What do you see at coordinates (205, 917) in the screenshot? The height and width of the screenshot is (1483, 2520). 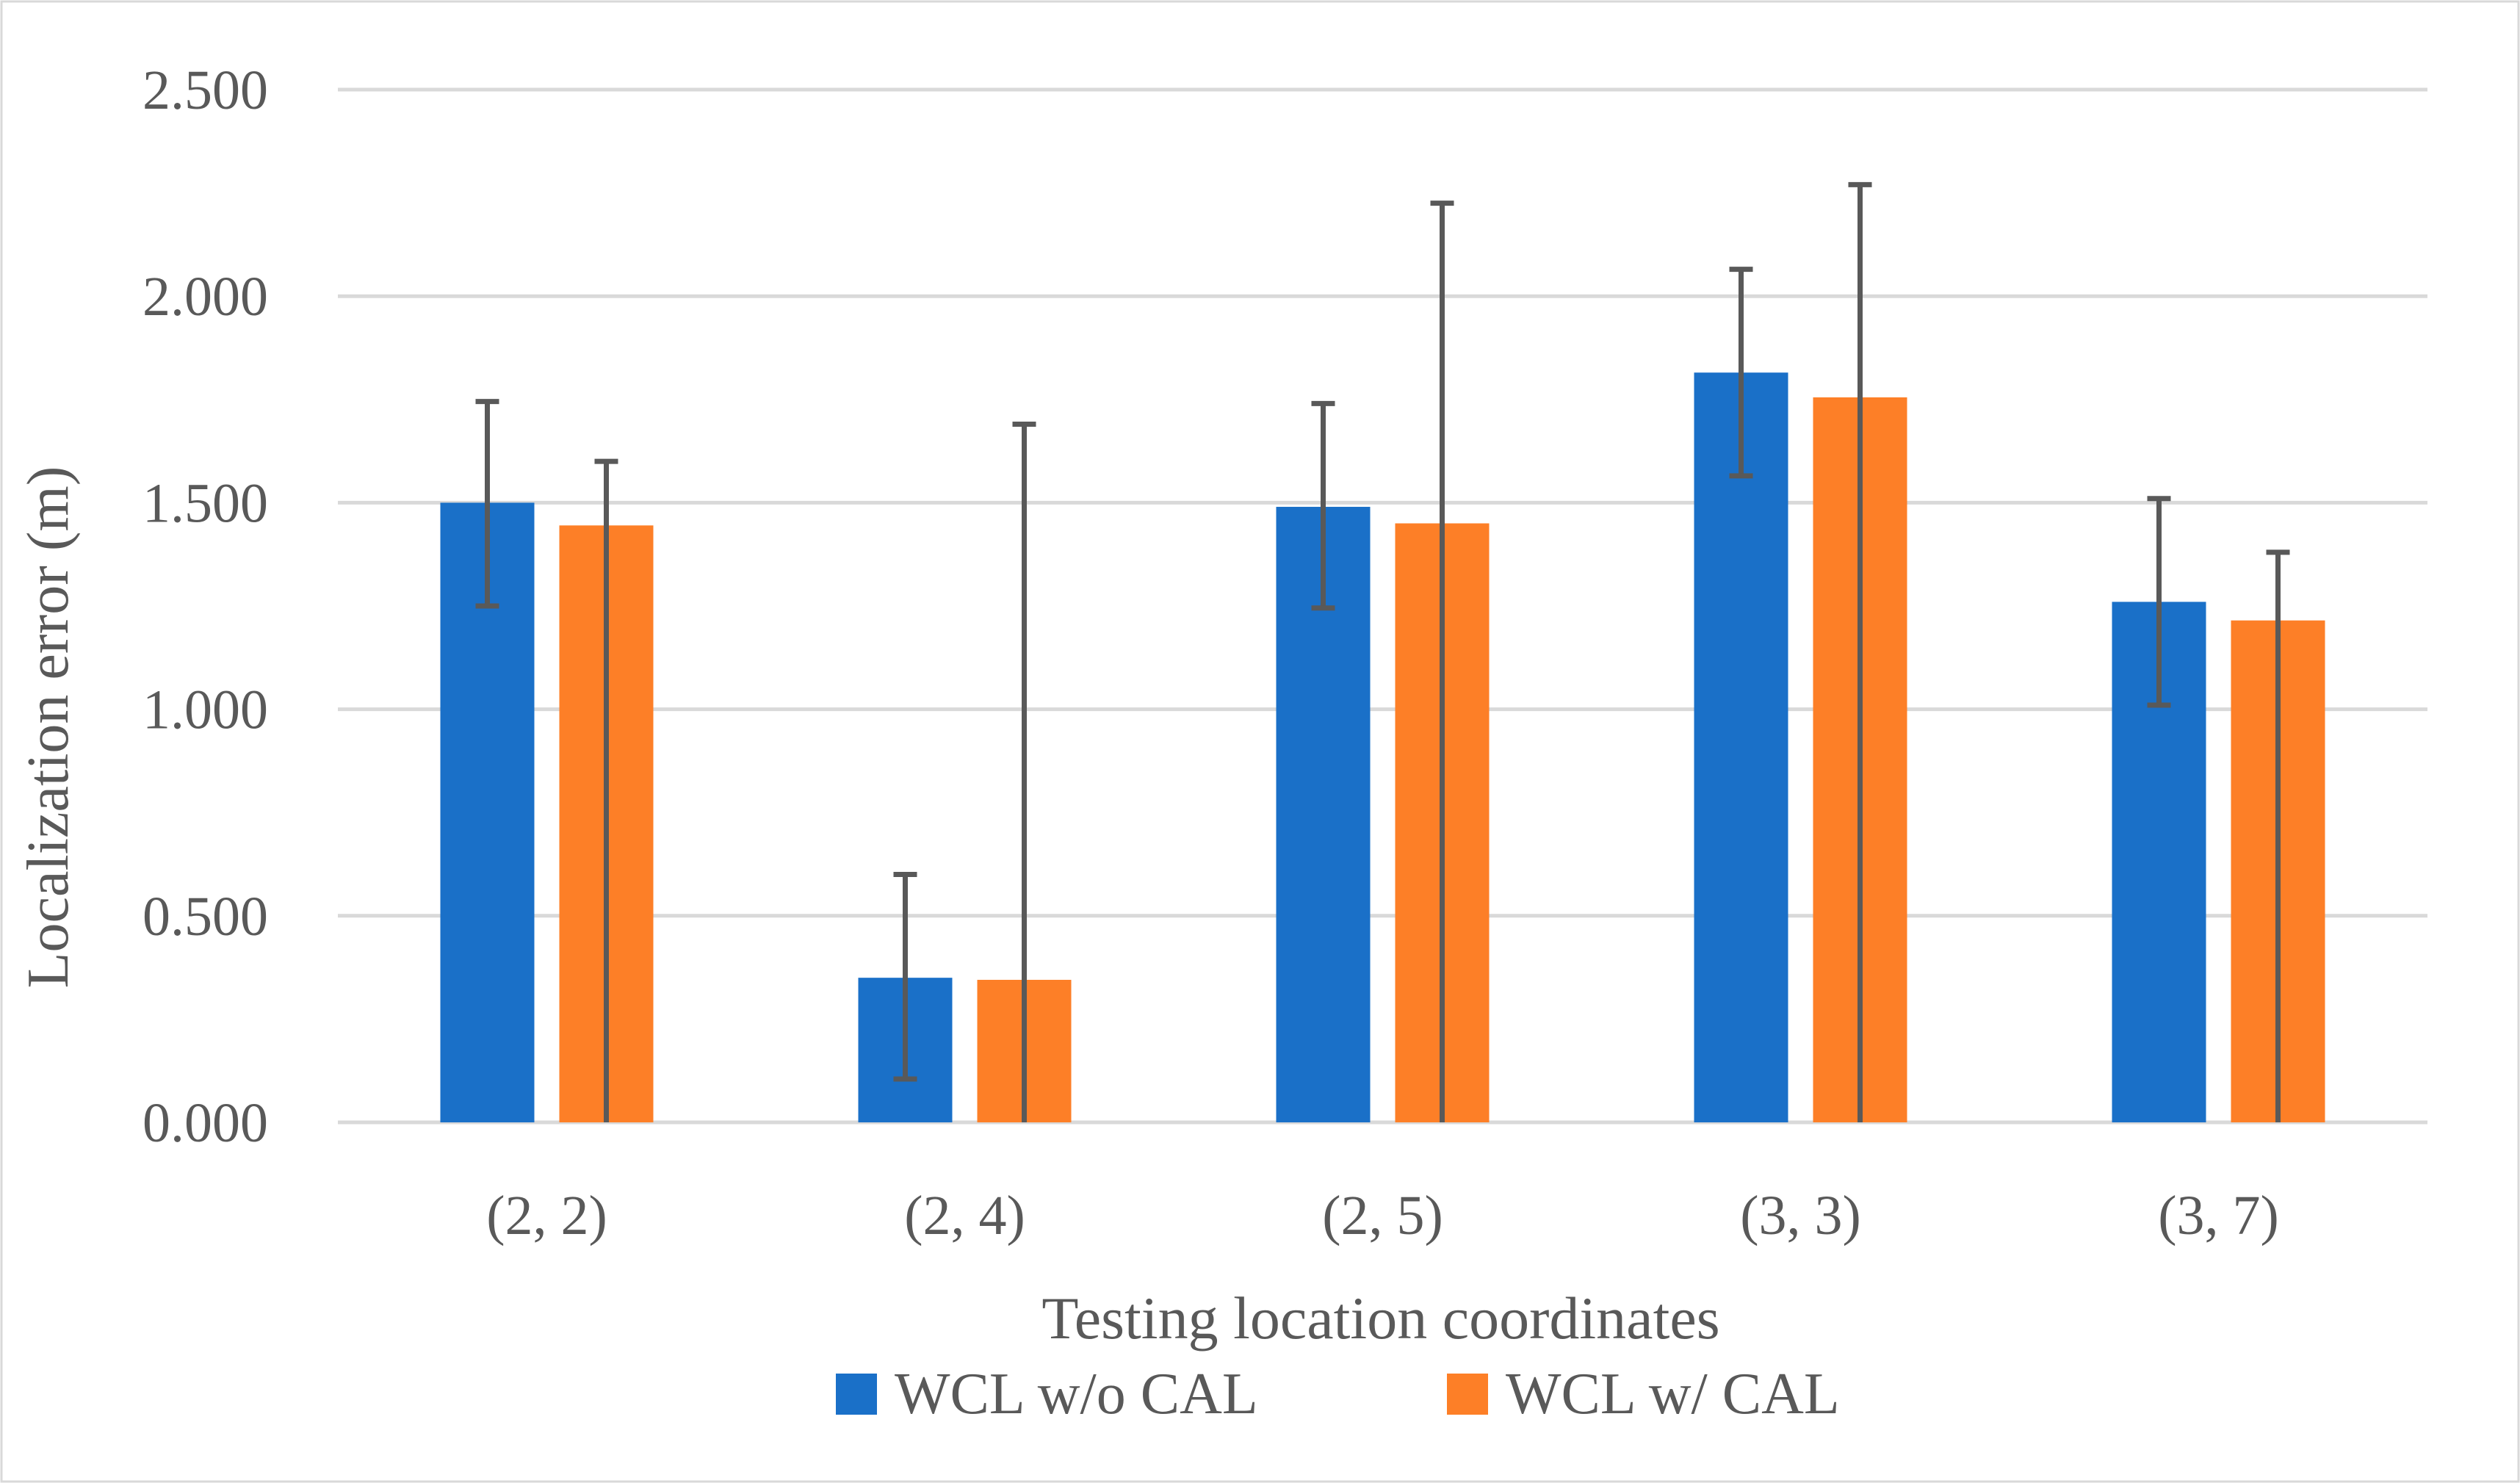 I see `y-tick-label: 0.500` at bounding box center [205, 917].